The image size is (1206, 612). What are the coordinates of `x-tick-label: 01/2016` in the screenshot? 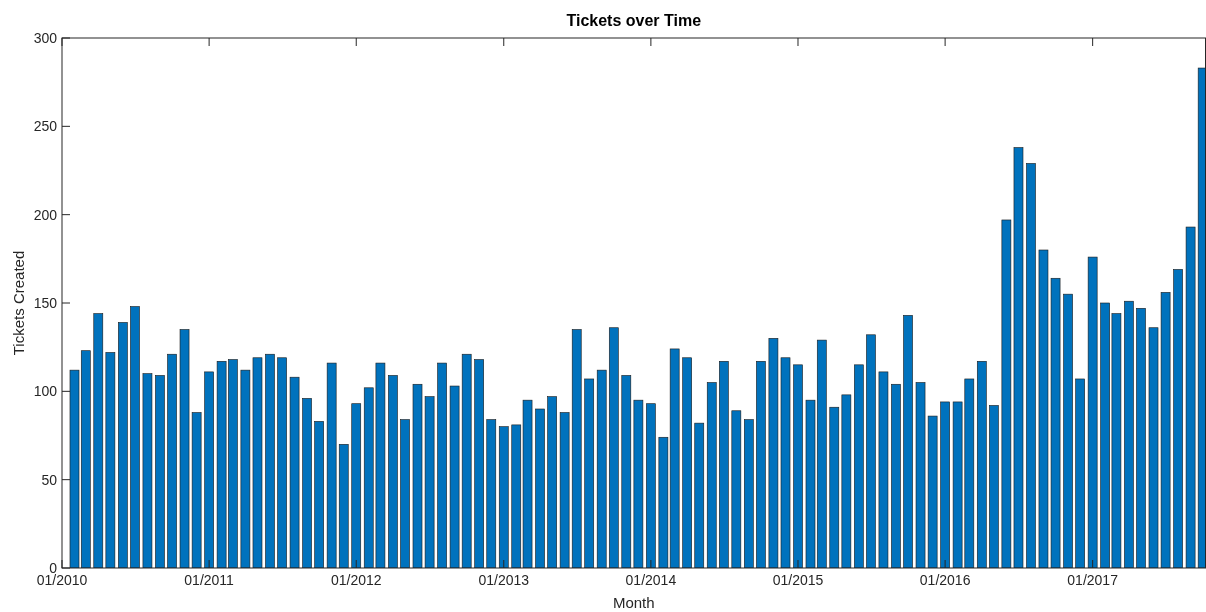 It's located at (945, 580).